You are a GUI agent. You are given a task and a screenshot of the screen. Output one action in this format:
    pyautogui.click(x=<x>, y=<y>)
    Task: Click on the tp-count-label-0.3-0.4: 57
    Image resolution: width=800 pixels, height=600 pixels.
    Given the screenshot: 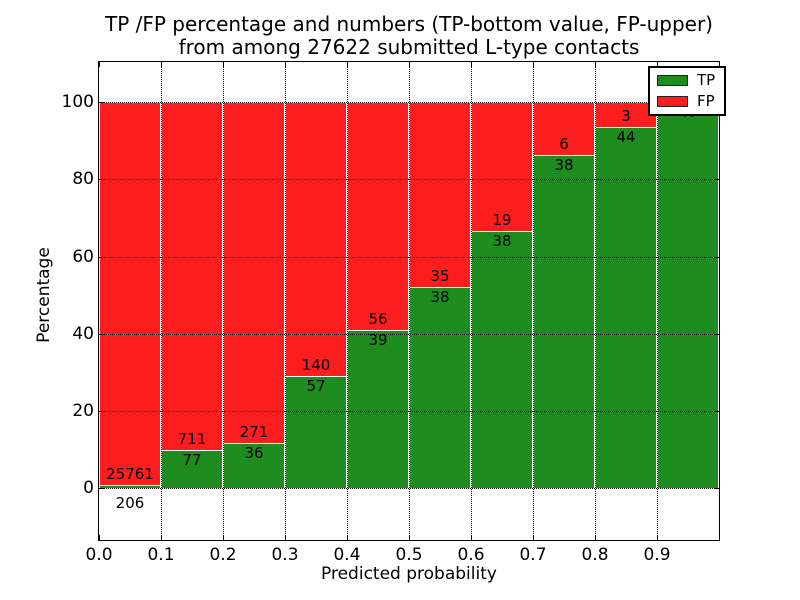 What is the action you would take?
    pyautogui.click(x=316, y=386)
    